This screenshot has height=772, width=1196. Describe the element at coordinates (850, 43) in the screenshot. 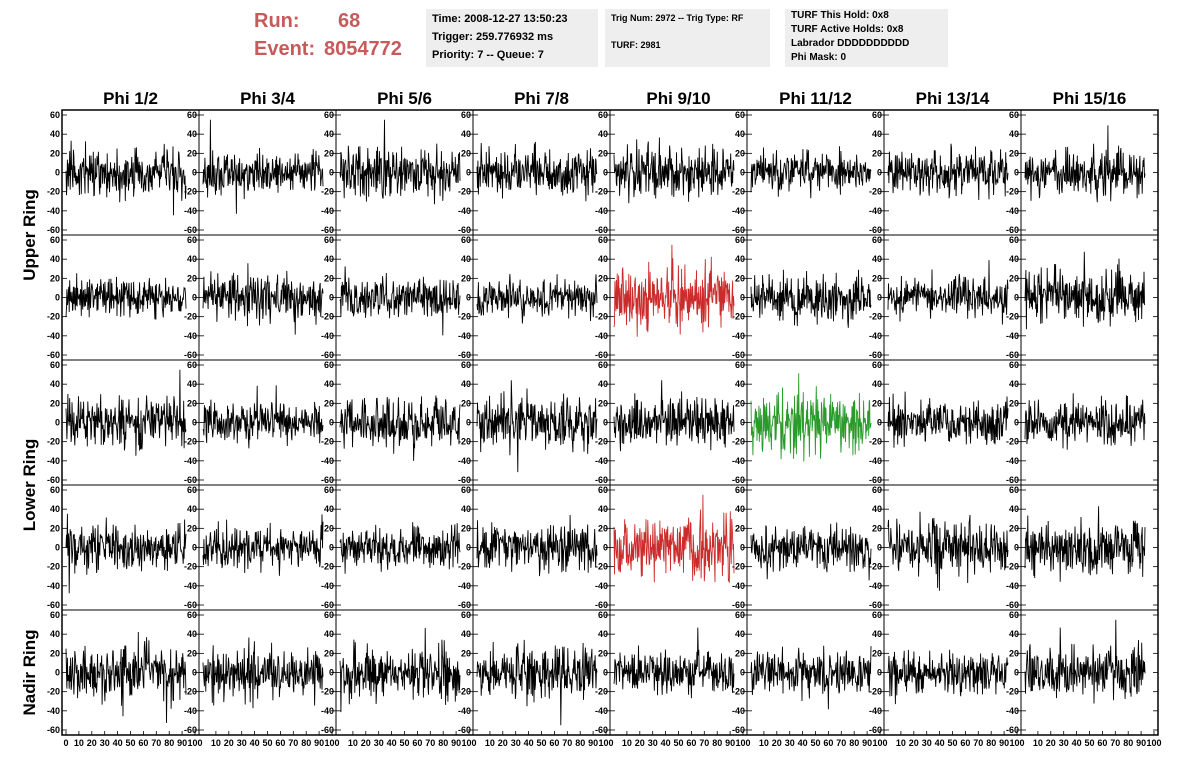

I see `labrador-text: Labrador DDDDDDDDDD` at that location.